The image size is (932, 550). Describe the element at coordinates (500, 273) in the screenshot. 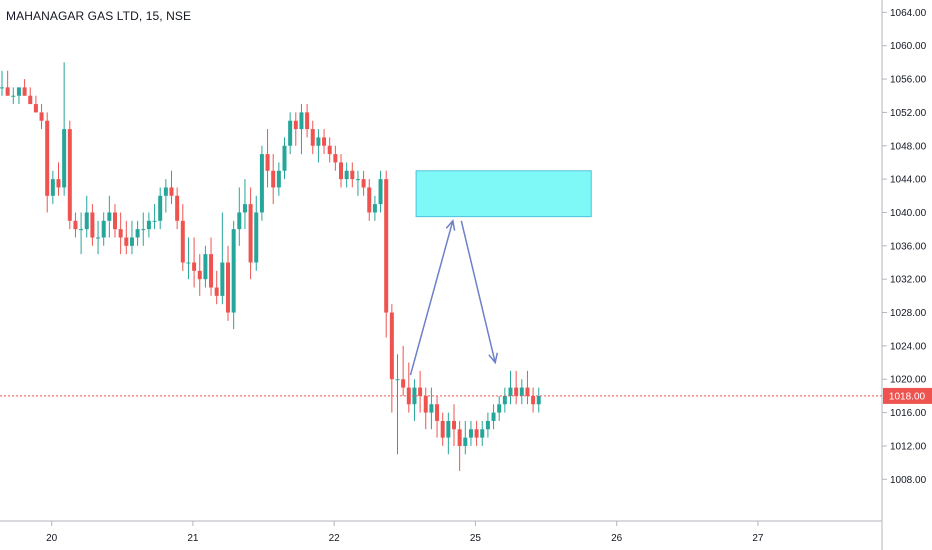

I see `drawings` at that location.